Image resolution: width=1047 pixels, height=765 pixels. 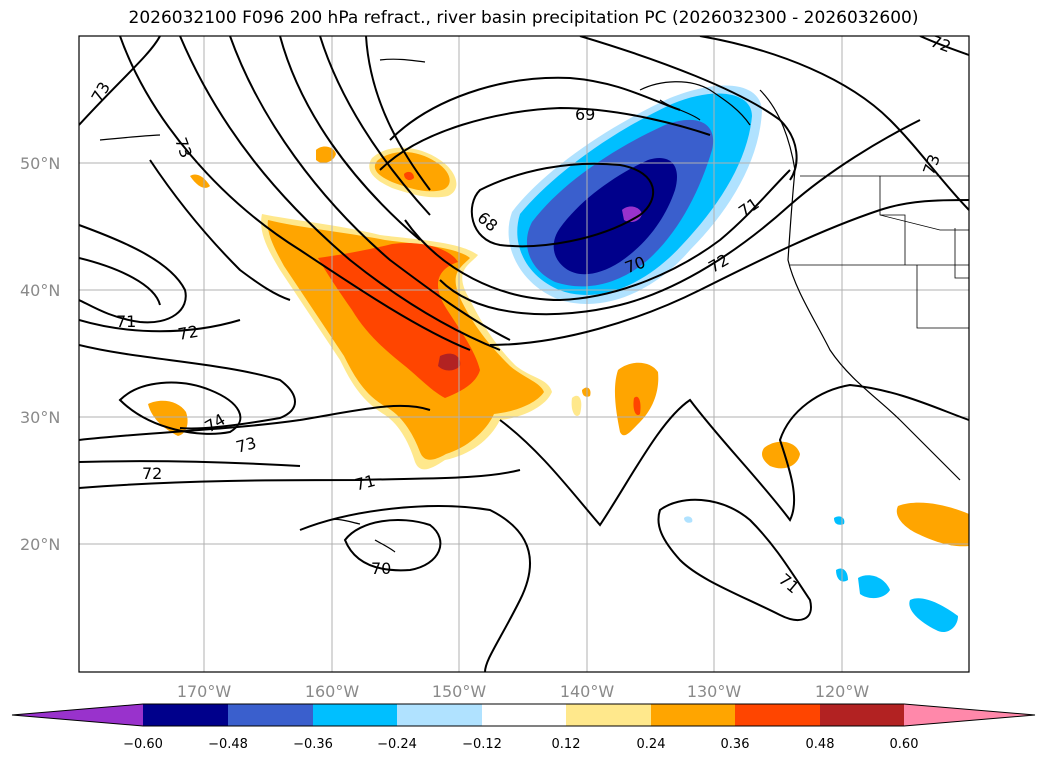 I want to click on lon-label-140w: 140°W, so click(x=587, y=691).